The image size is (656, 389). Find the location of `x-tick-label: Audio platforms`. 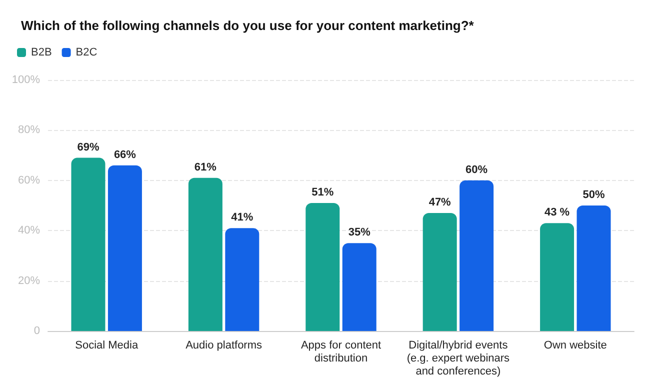

x-tick-label: Audio platforms is located at coordinates (224, 346).